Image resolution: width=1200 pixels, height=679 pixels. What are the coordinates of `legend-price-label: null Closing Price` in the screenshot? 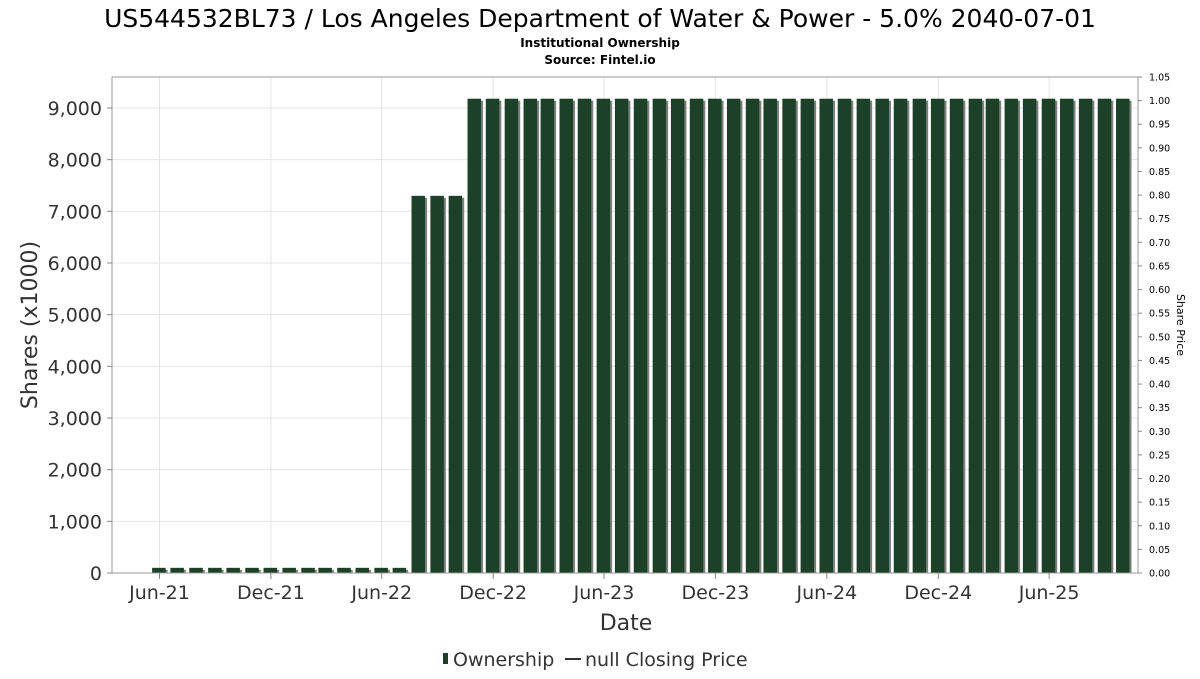 It's located at (666, 660).